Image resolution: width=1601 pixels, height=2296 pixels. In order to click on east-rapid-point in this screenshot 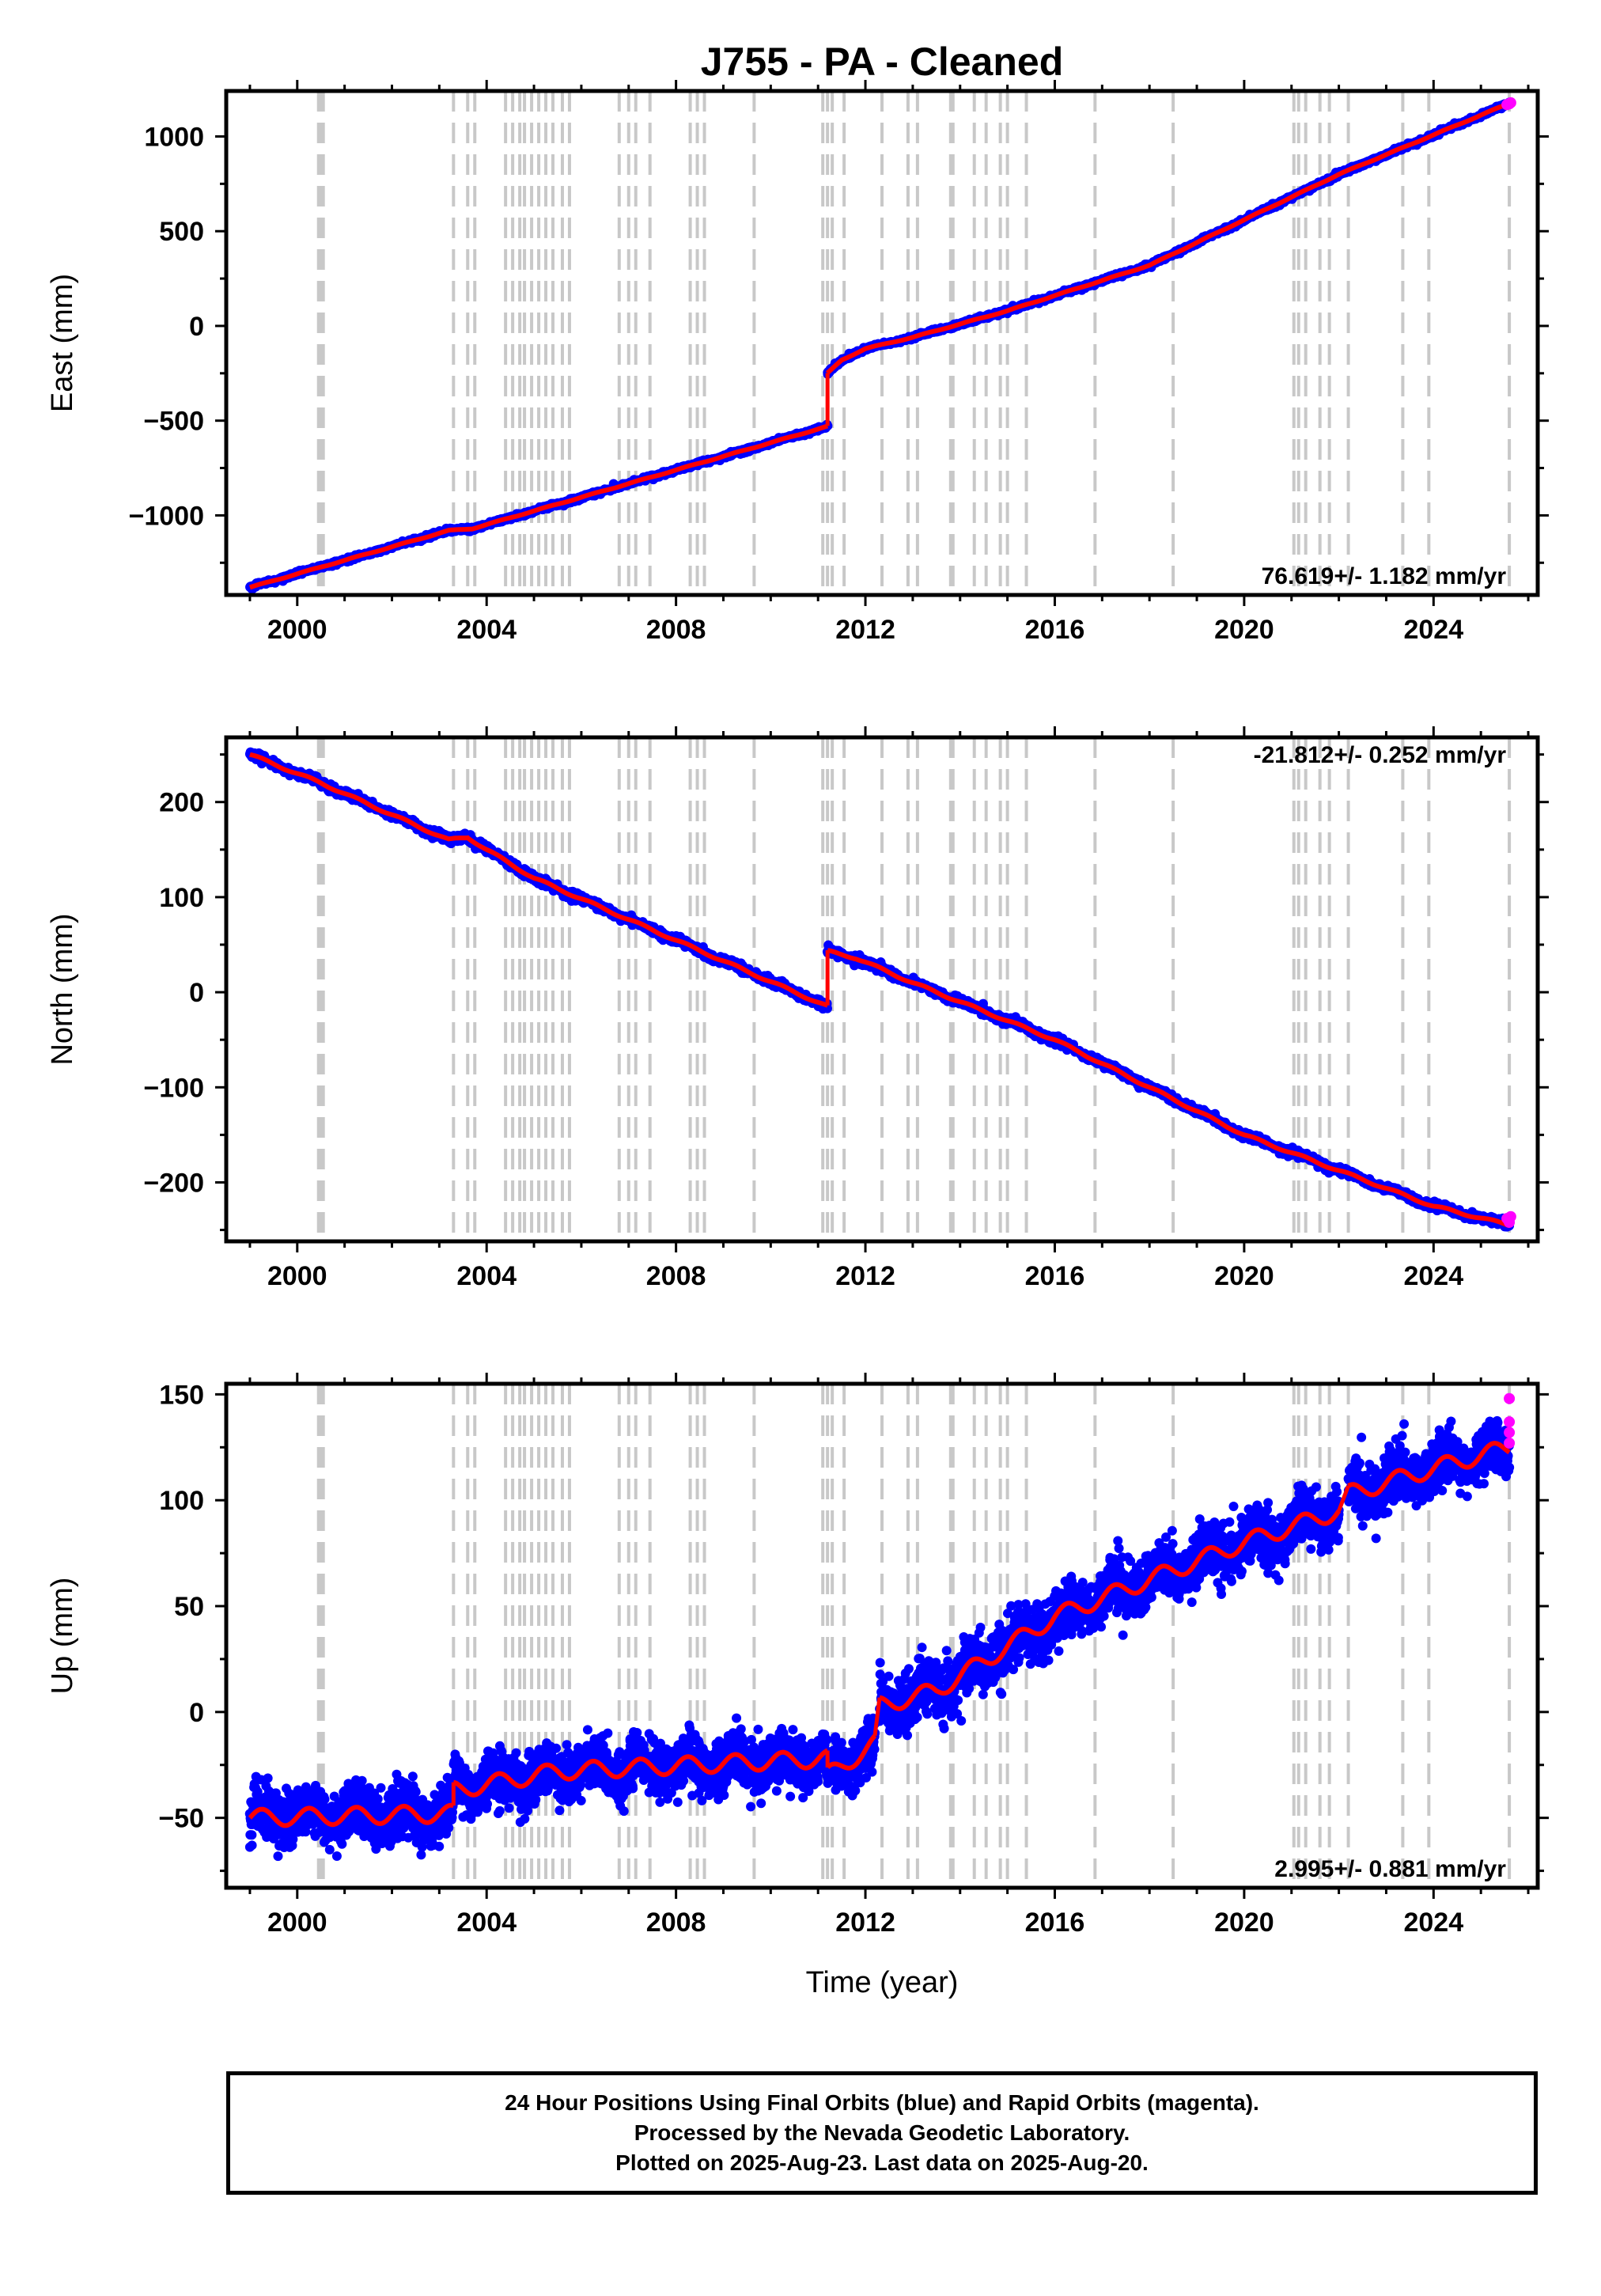, I will do `click(1510, 103)`.